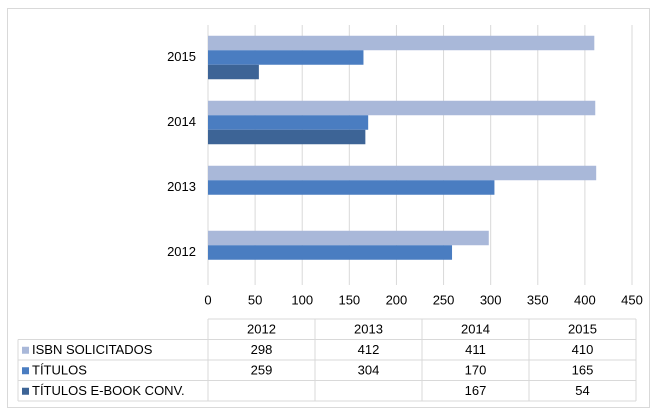  I want to click on x-tick-label: 400, so click(585, 299).